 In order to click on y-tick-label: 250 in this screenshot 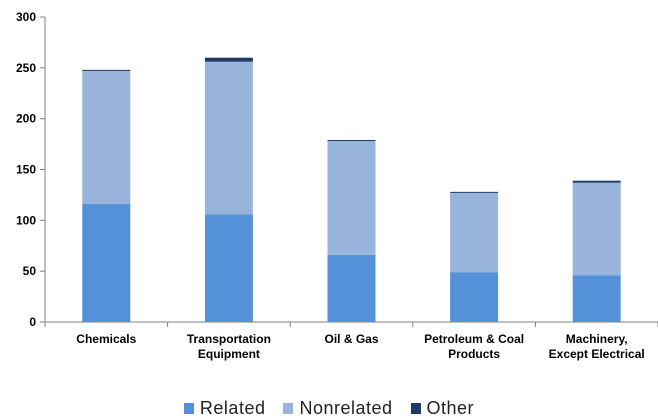, I will do `click(26, 68)`.